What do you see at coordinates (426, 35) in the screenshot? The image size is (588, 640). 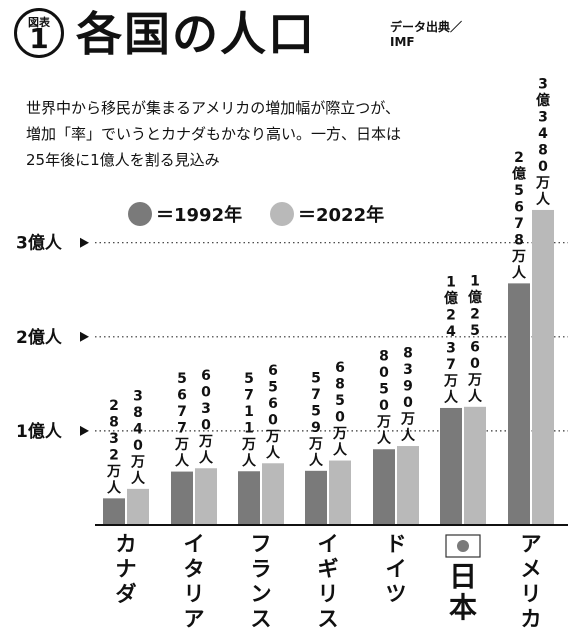 I see `source-note: データ出典／ IMF` at bounding box center [426, 35].